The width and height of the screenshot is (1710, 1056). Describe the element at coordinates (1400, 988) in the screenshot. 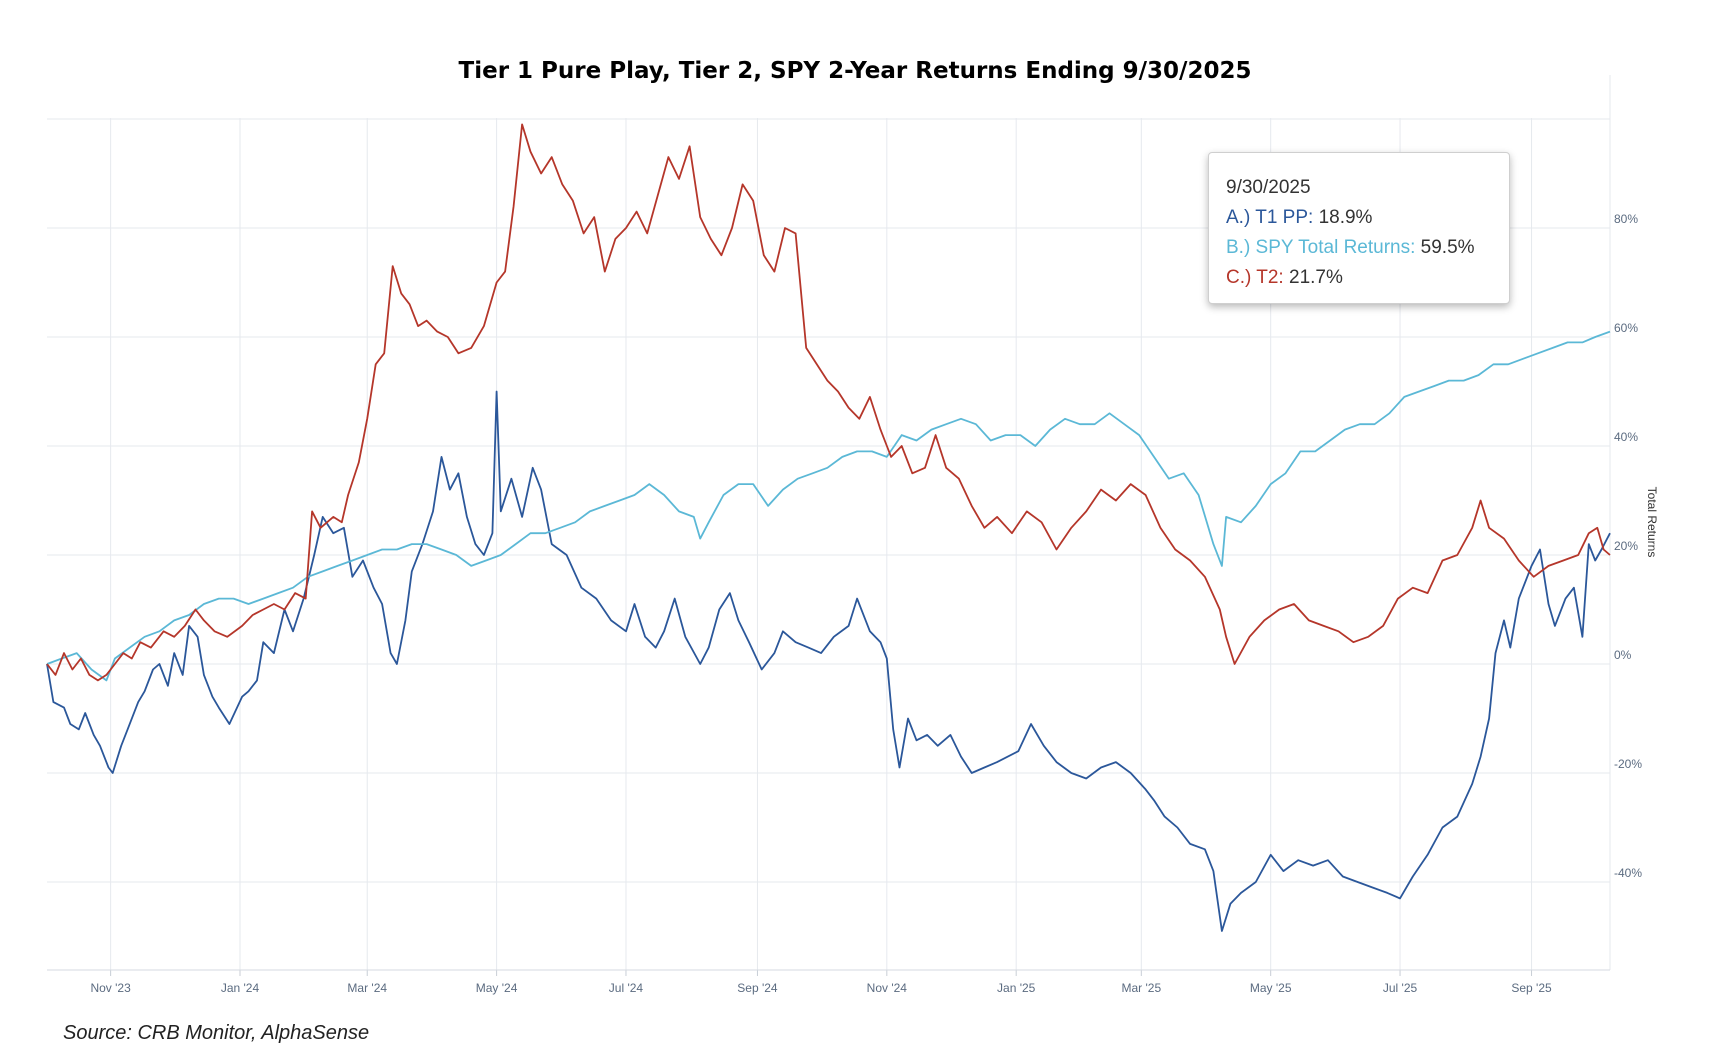

I see `x-tick-label: Jul '25` at that location.